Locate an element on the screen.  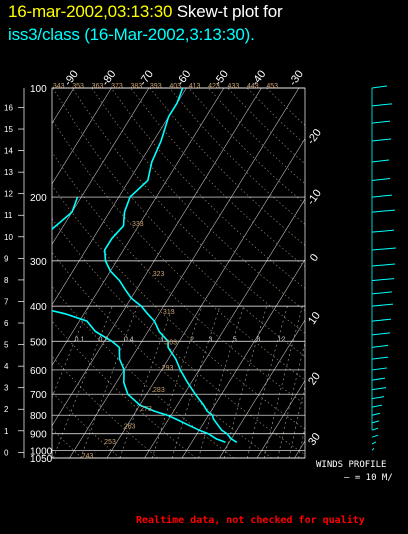
mixing-ratio-label: 8 is located at coordinates (258, 339).